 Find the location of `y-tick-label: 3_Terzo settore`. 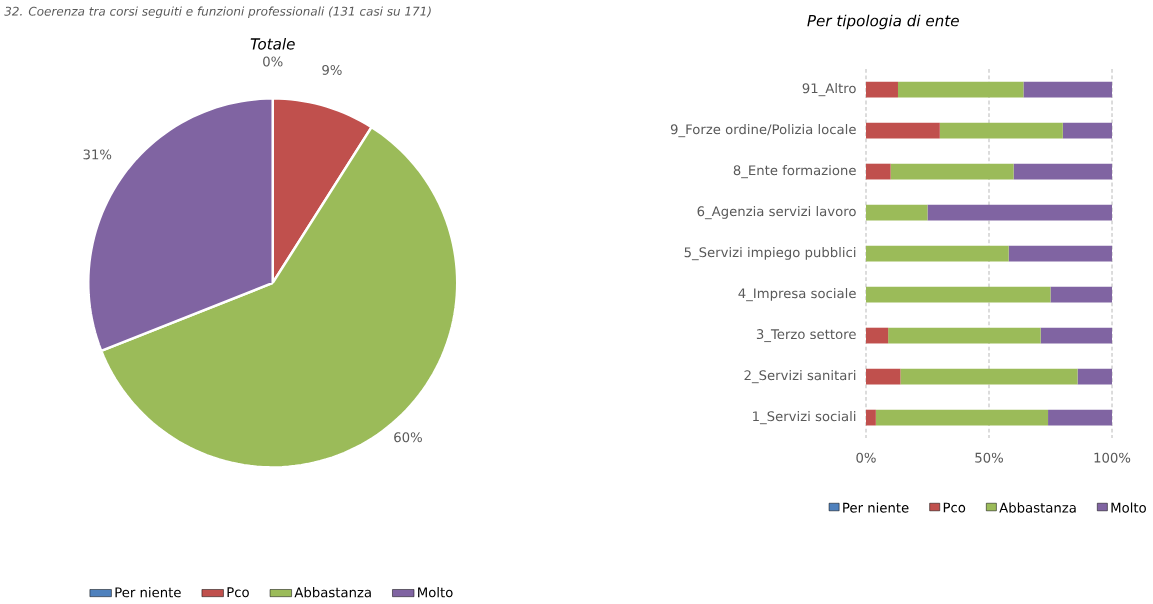

y-tick-label: 3_Terzo settore is located at coordinates (806, 336).